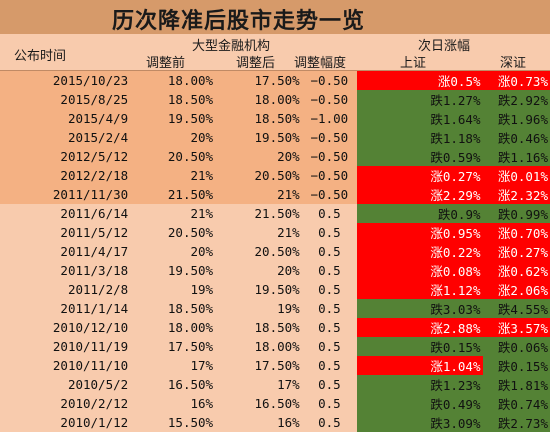  Describe the element at coordinates (516, 118) in the screenshot. I see `shenzhen-change-cell: 跌1.96%` at that location.